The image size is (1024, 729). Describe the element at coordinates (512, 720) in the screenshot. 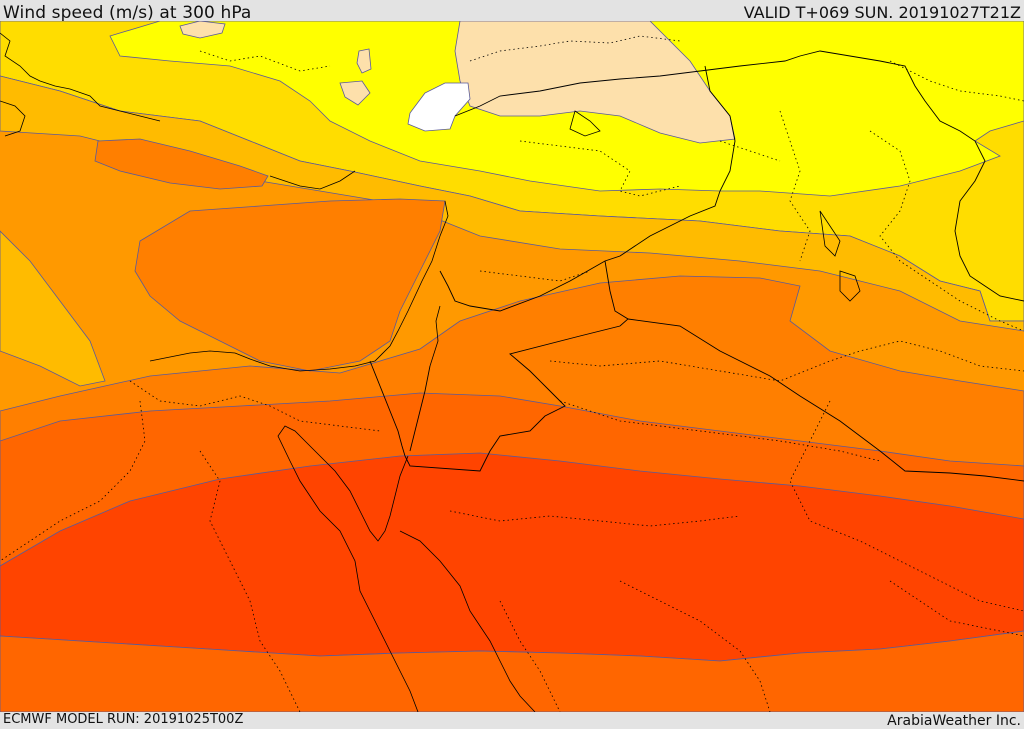

I see `footer-bar` at that location.